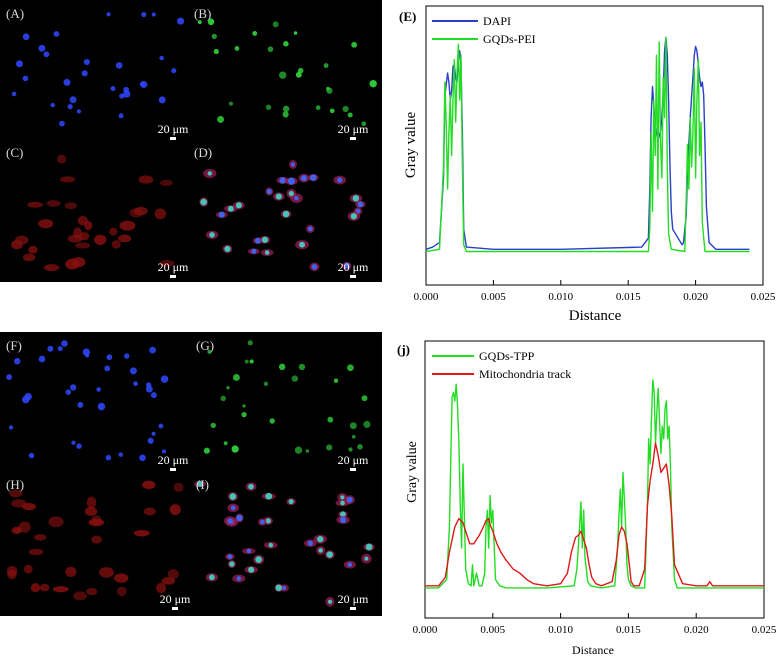 The width and height of the screenshot is (784, 659). I want to click on cells-merge, so click(284, 543).